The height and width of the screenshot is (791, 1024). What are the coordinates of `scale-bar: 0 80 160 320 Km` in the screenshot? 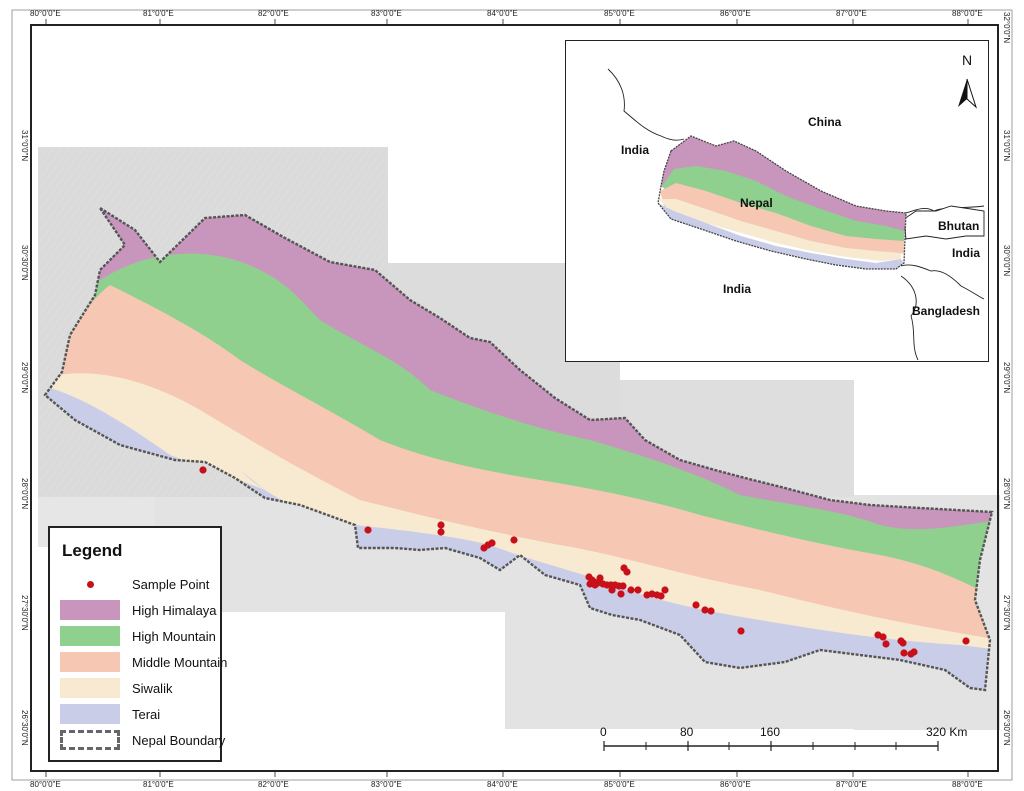 It's located at (783, 738).